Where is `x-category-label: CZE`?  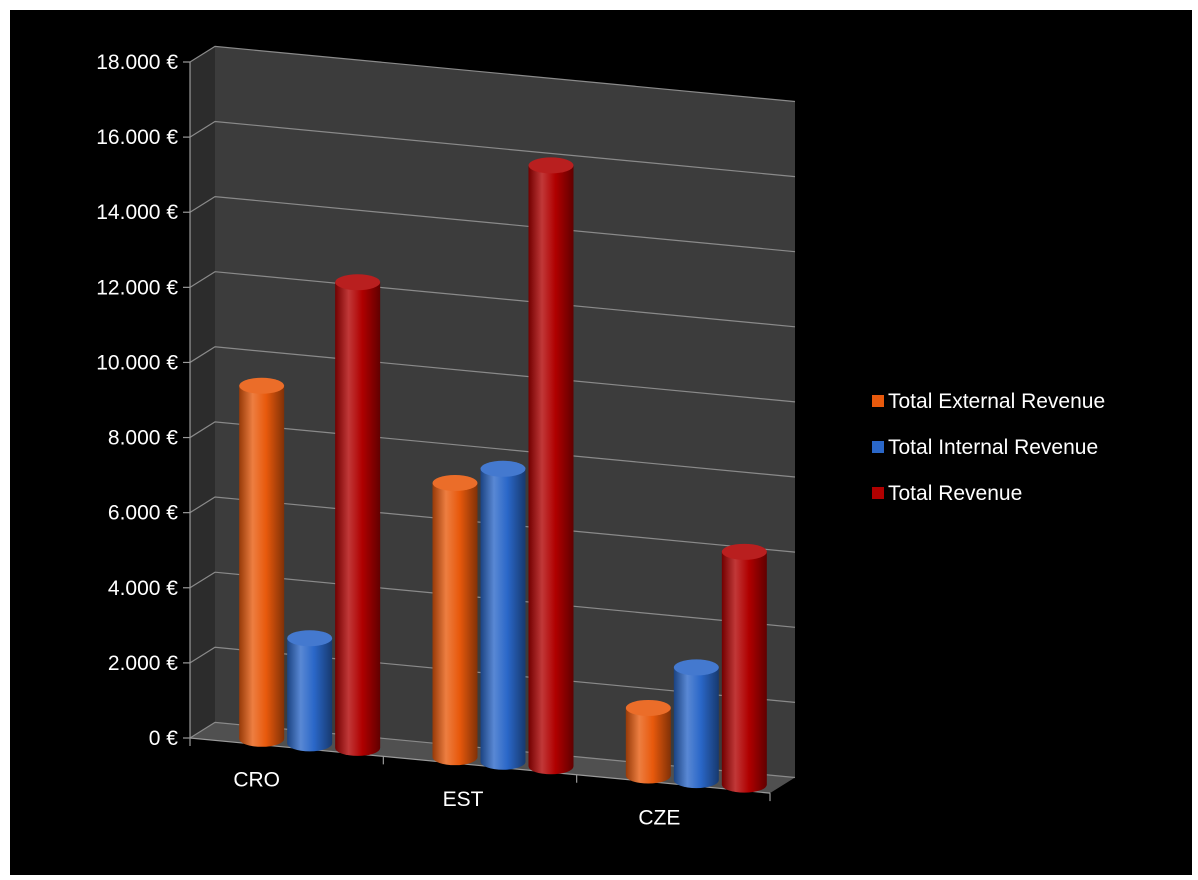
x-category-label: CZE is located at coordinates (659, 818).